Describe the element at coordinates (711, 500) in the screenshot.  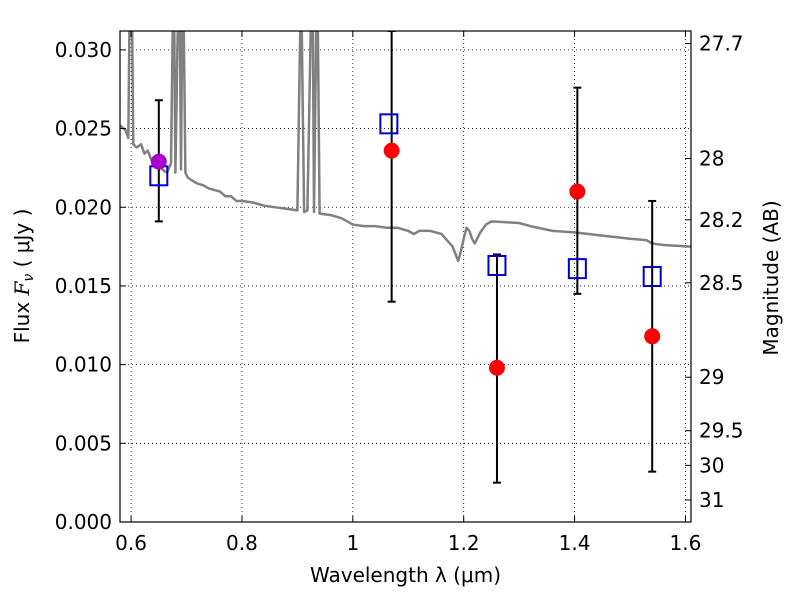
I see `y2-tick-label: 31` at that location.